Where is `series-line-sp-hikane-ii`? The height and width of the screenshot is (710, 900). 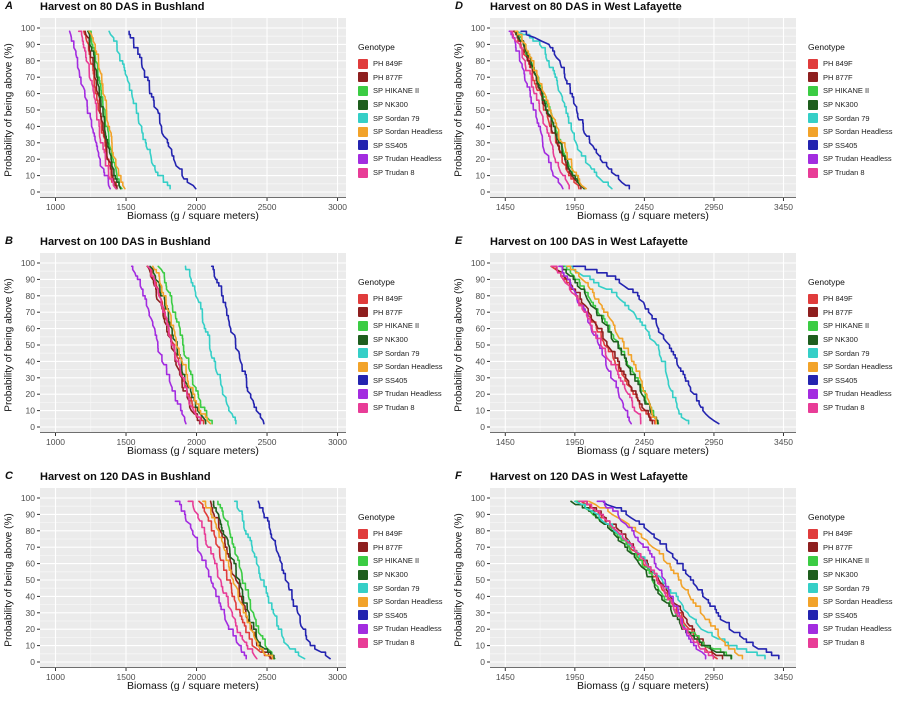
series-line-sp-hikane-ii is located at coordinates (185, 345).